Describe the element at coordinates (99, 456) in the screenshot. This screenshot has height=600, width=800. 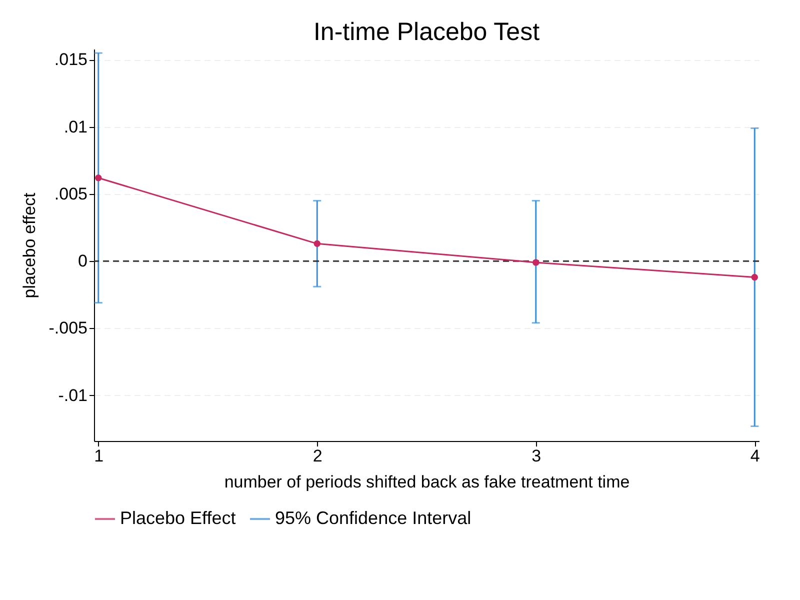
I see `x-tick-label: 1` at that location.